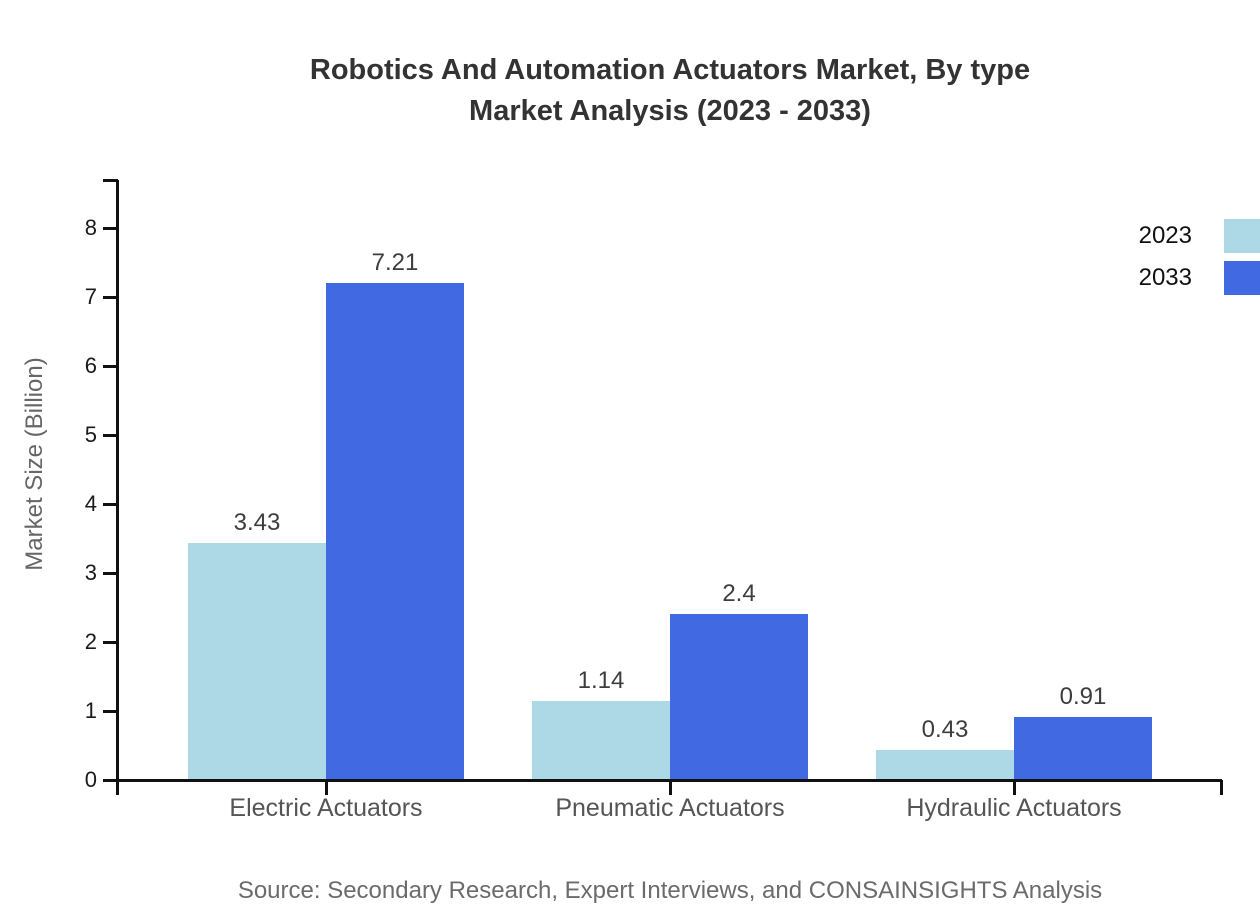  I want to click on y-tick-label-7: 7, so click(90, 296).